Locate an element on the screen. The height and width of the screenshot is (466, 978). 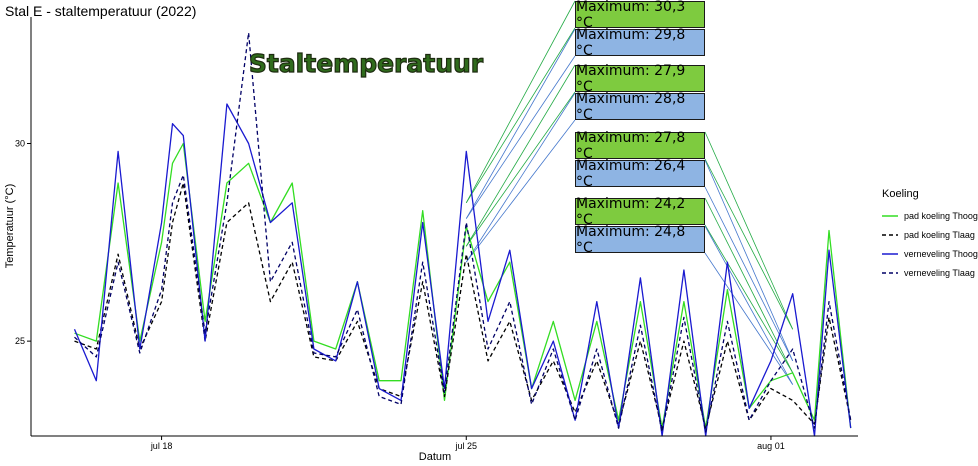
legend-item-1: pad koeling Thoog is located at coordinates (930, 215).